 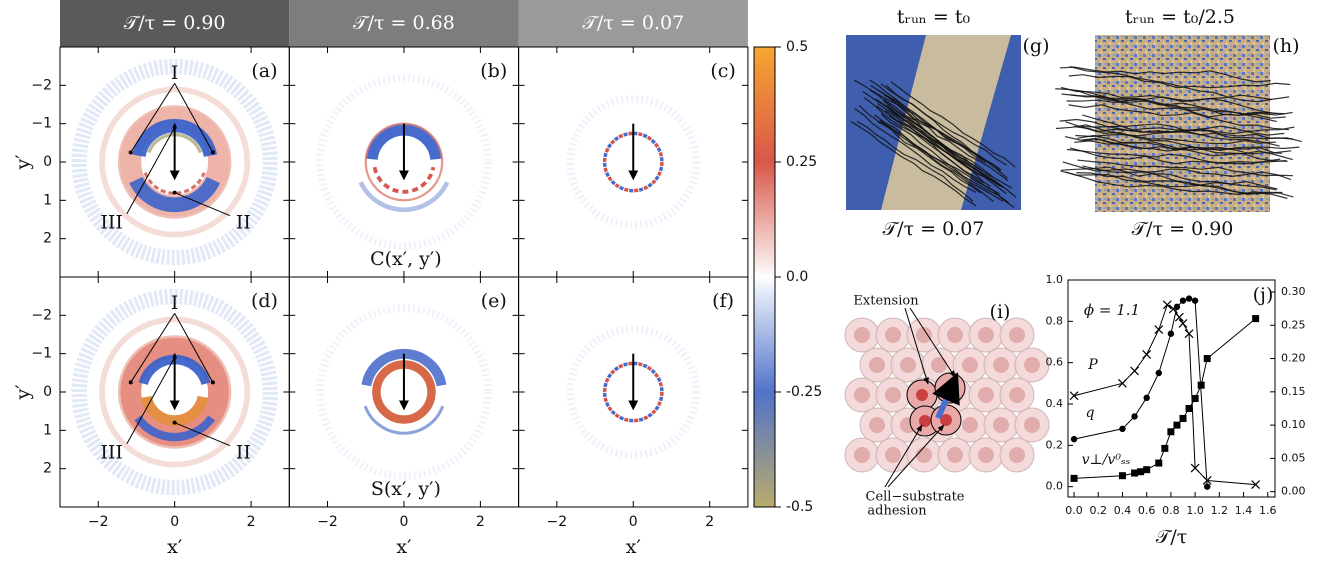 I want to click on column-header: 𝒯/τ = 0.68, so click(x=404, y=23).